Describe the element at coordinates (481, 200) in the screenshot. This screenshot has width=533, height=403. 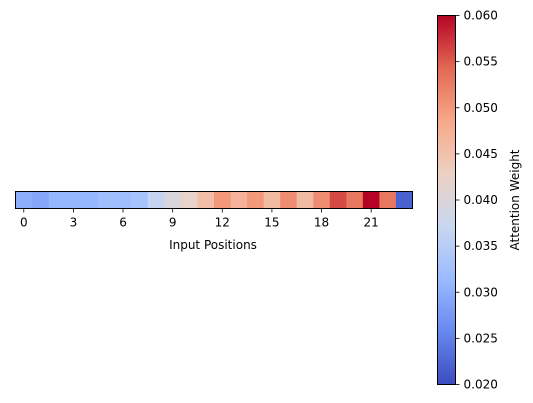
I see `colorbar-tick-label: 0.040` at that location.